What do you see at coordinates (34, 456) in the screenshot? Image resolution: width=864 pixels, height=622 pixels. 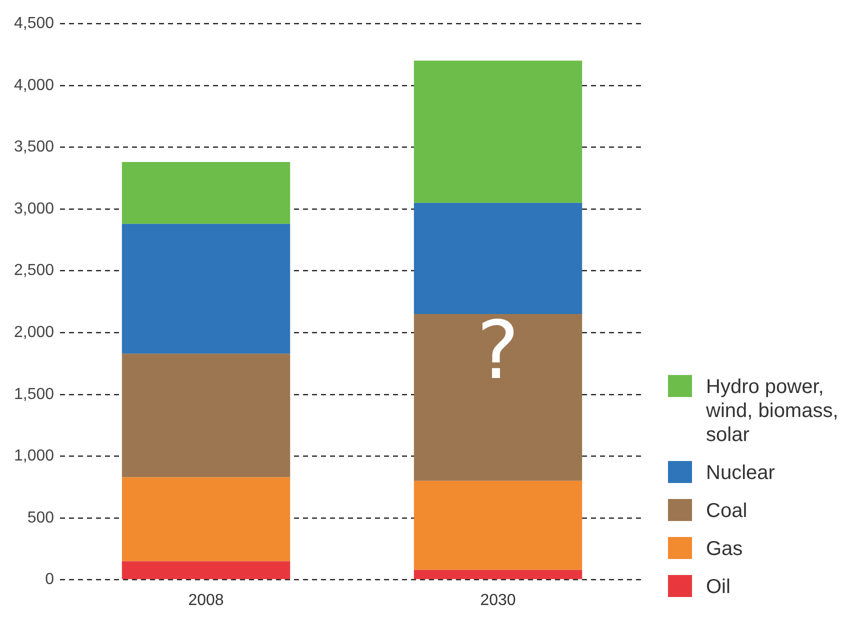 I see `y-tick-label: 1,000` at bounding box center [34, 456].